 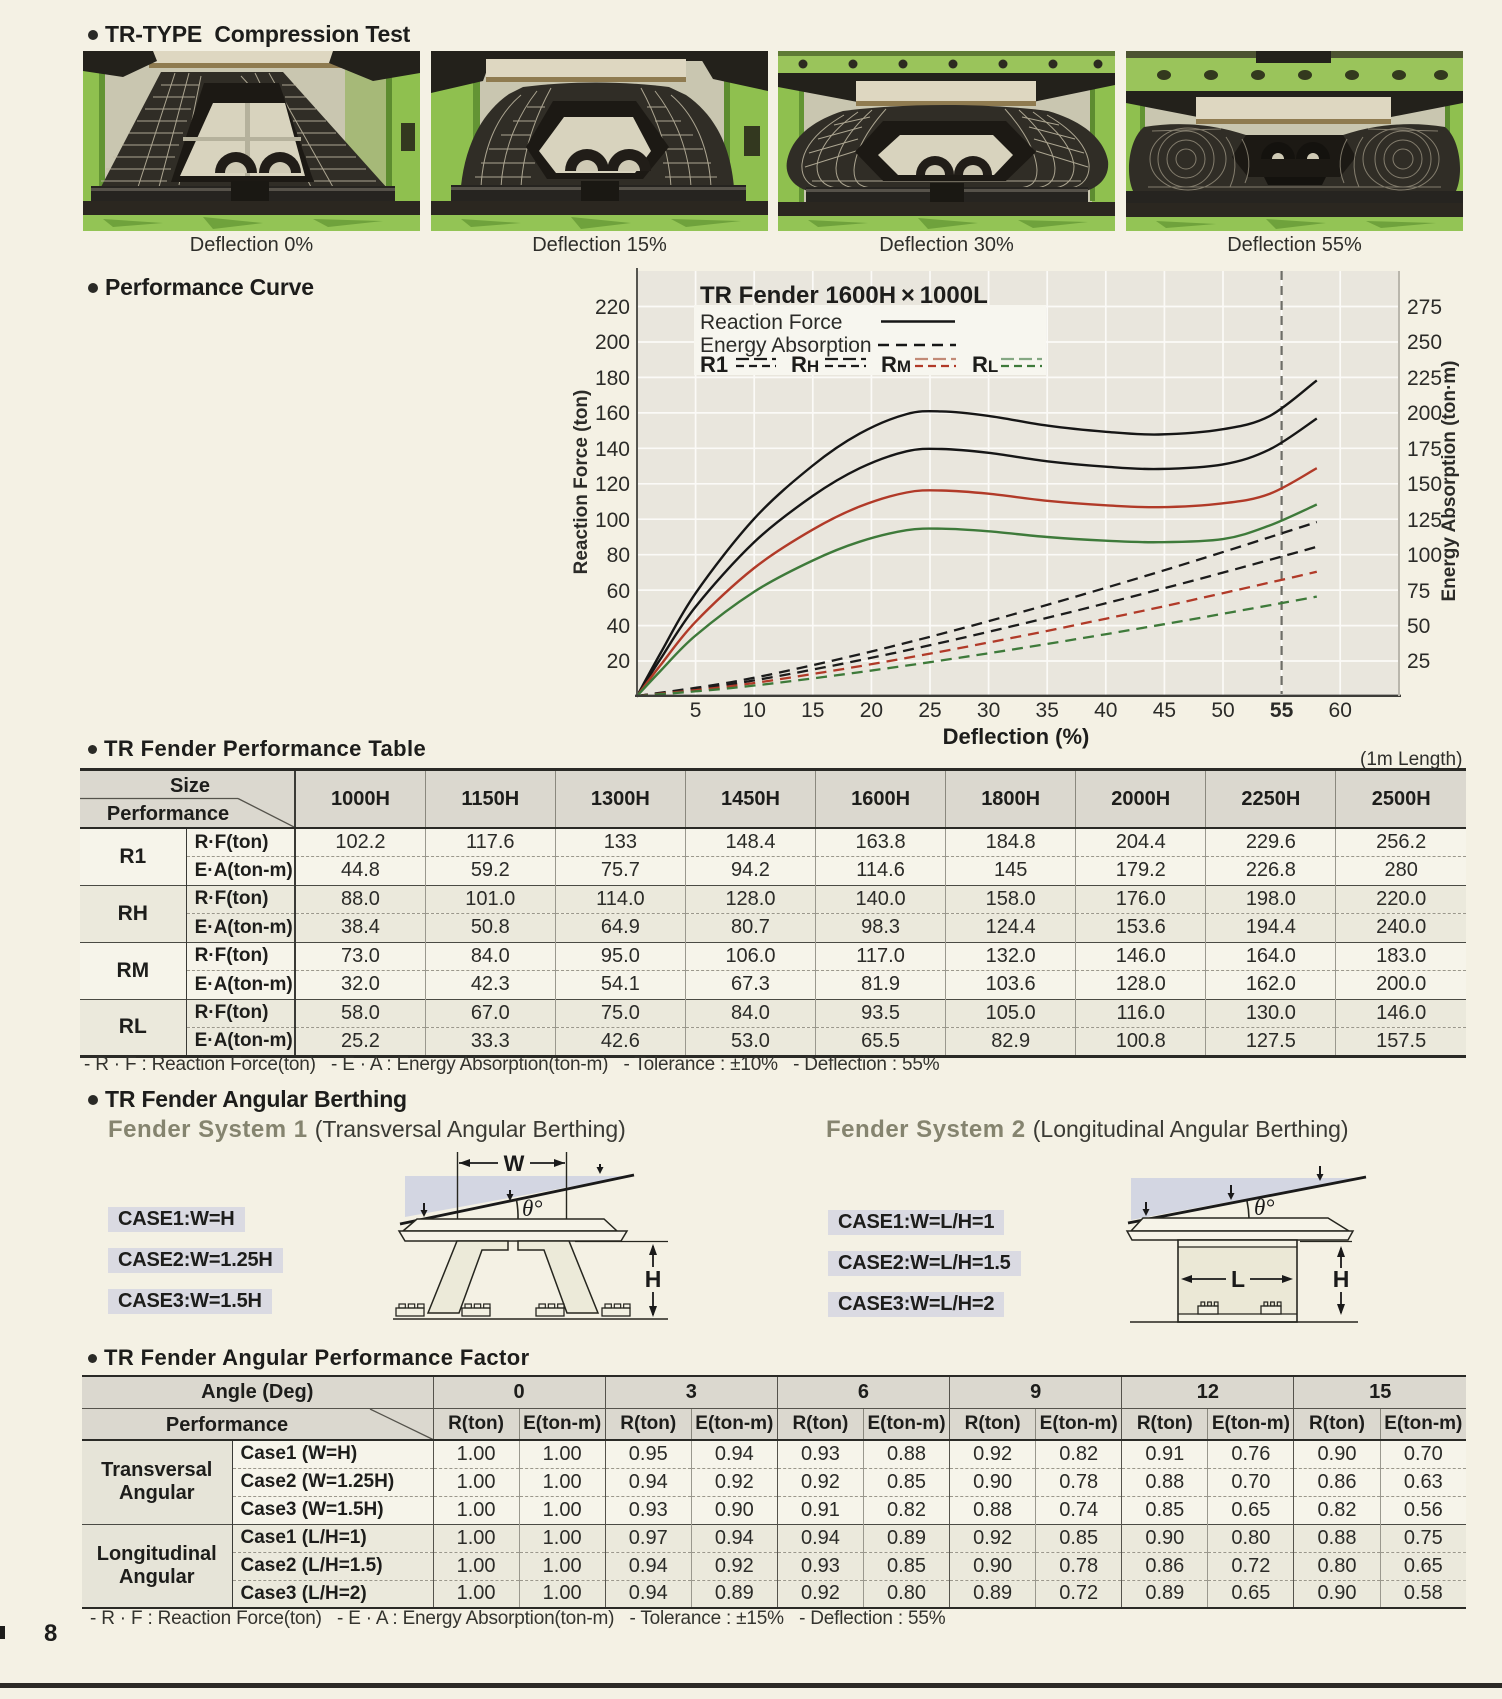 What do you see at coordinates (612, 484) in the screenshot?
I see `svg-text: 120` at bounding box center [612, 484].